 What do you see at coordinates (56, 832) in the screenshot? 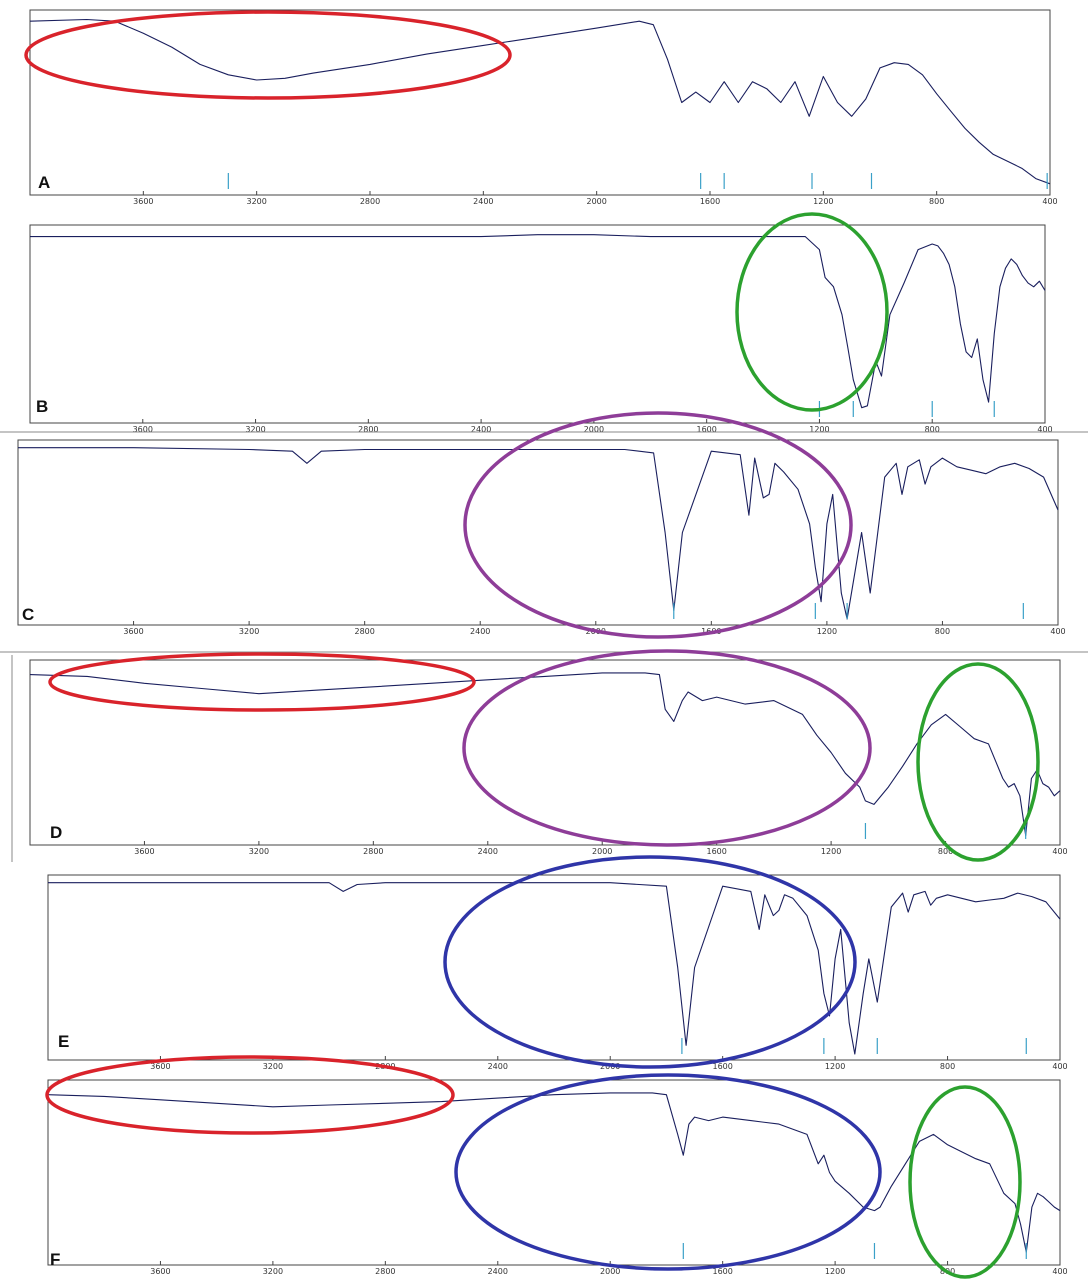
I see `panel-letter: D` at bounding box center [56, 832].